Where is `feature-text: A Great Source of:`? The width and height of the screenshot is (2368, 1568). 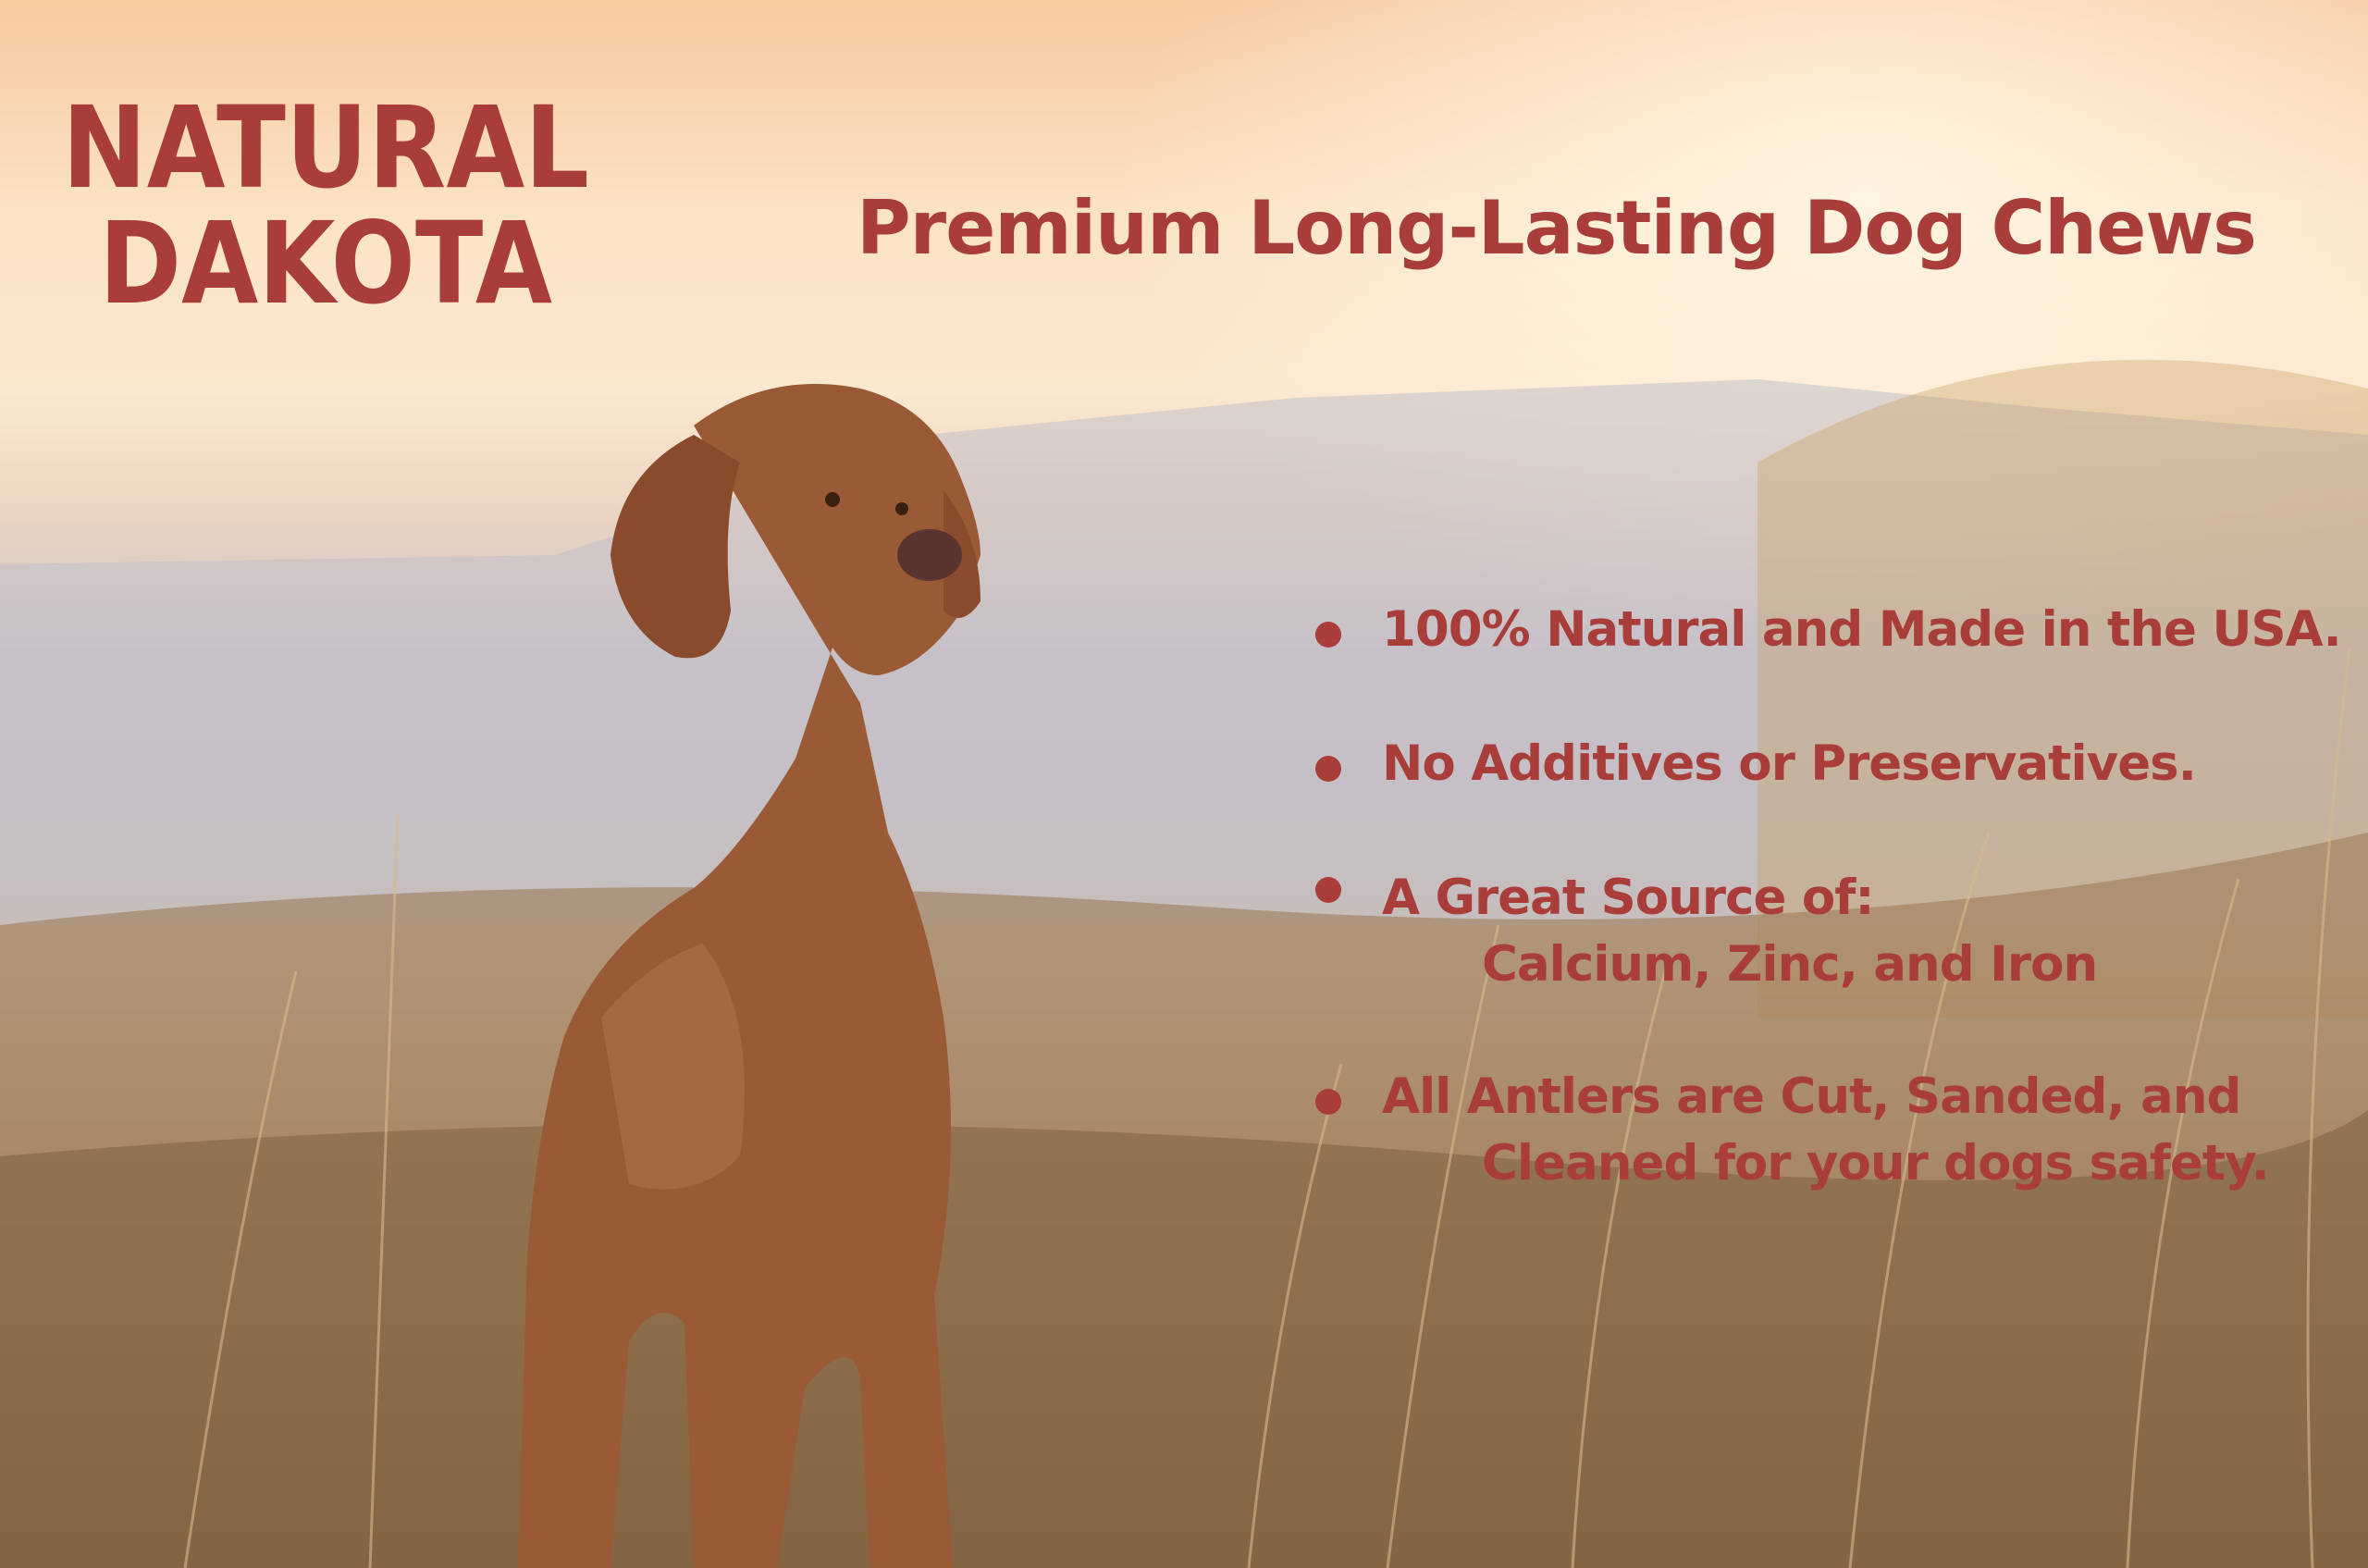
feature-text: A Great Source of: is located at coordinates (1629, 898).